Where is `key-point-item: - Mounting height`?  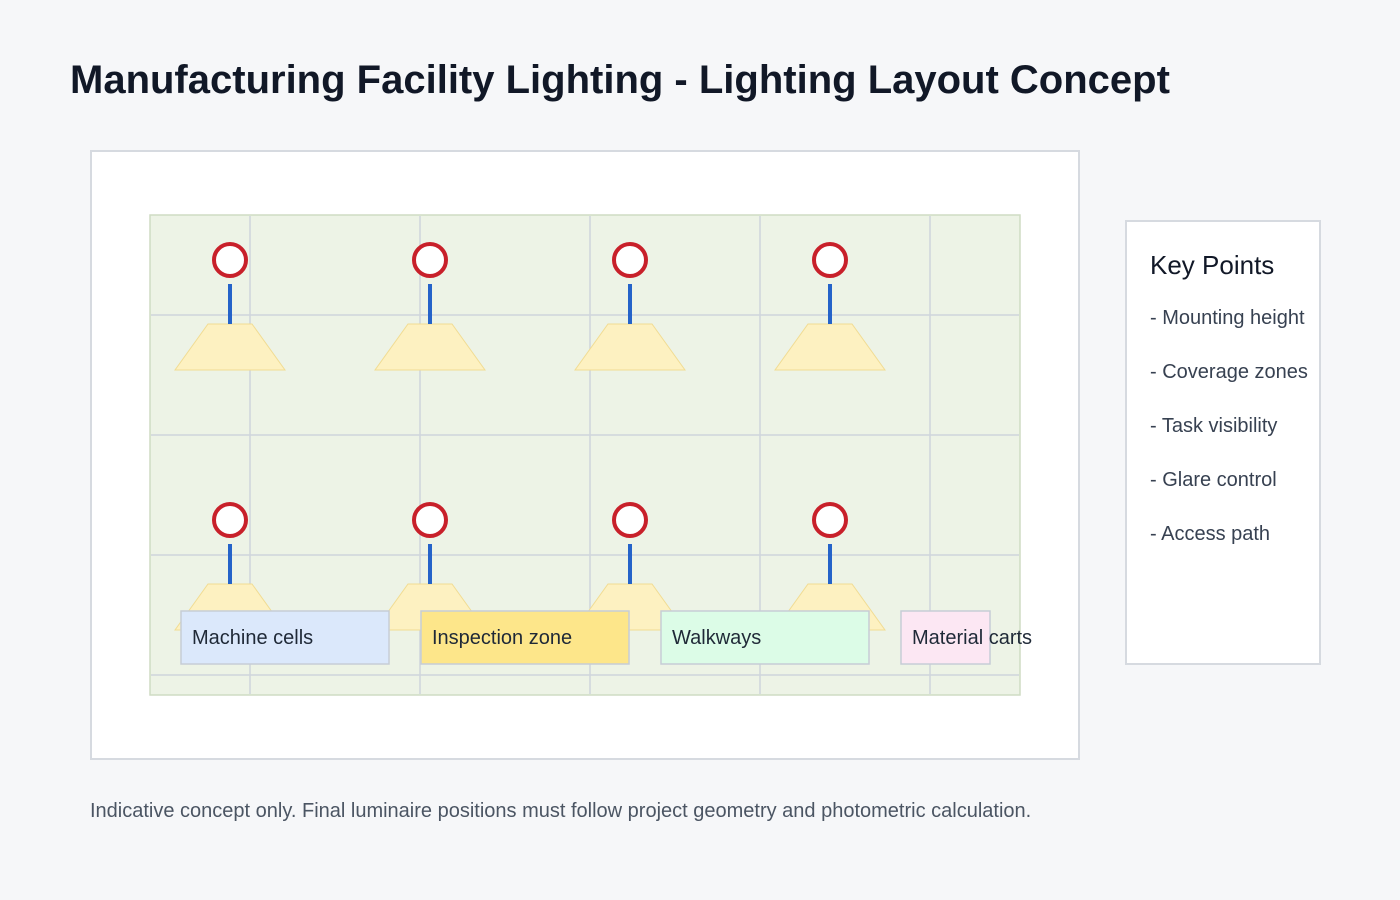 key-point-item: - Mounting height is located at coordinates (1227, 318).